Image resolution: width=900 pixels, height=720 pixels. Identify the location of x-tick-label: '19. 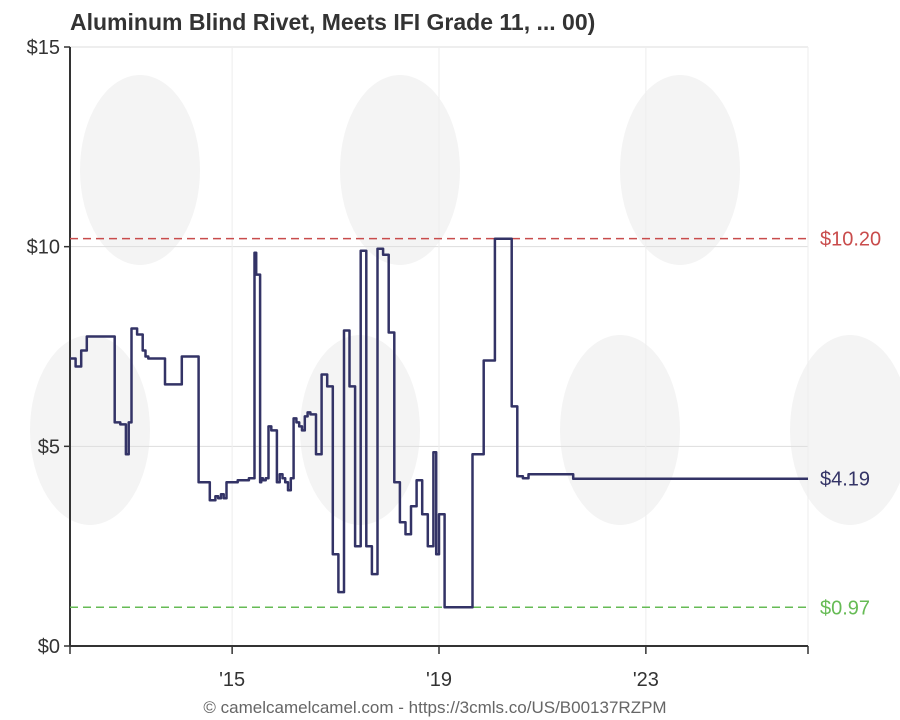
(439, 680).